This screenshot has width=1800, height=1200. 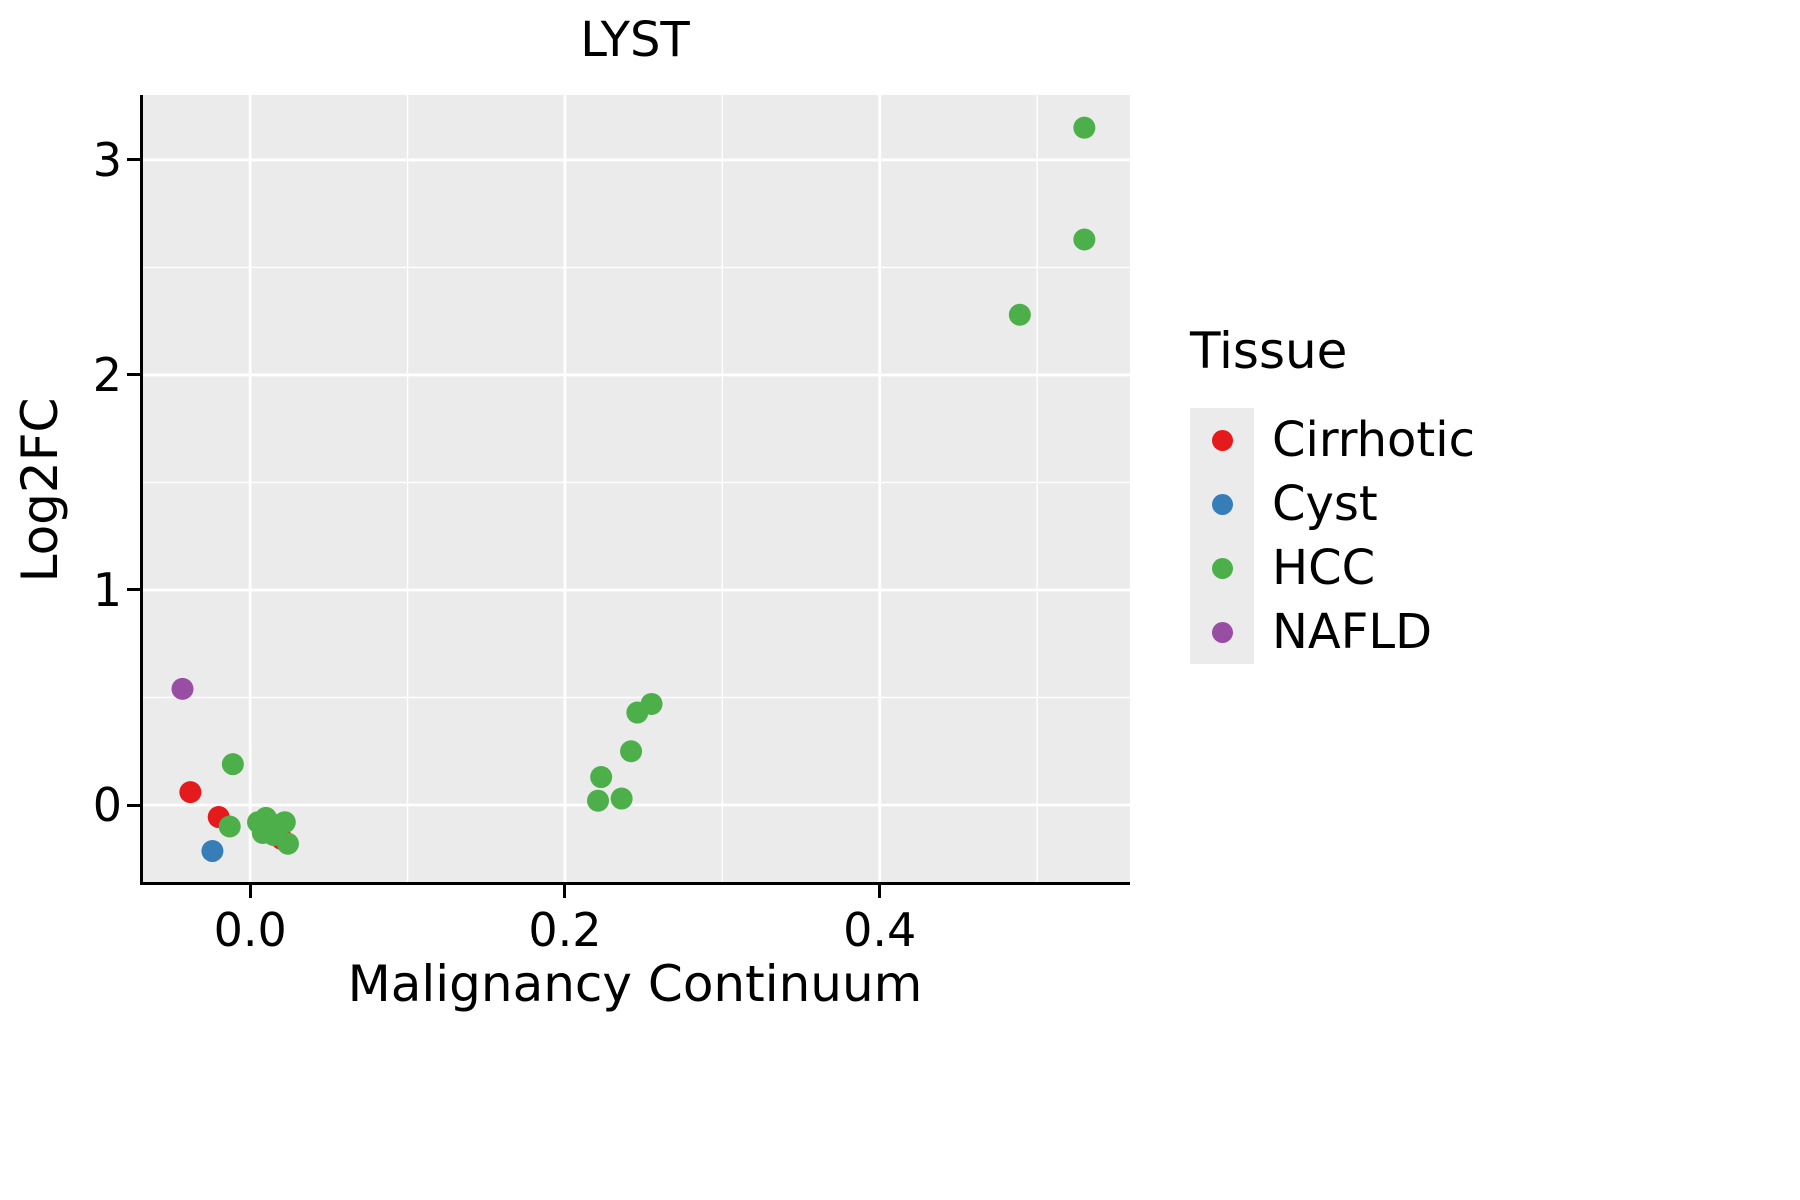 I want to click on data-point-cyst, so click(x=212, y=851).